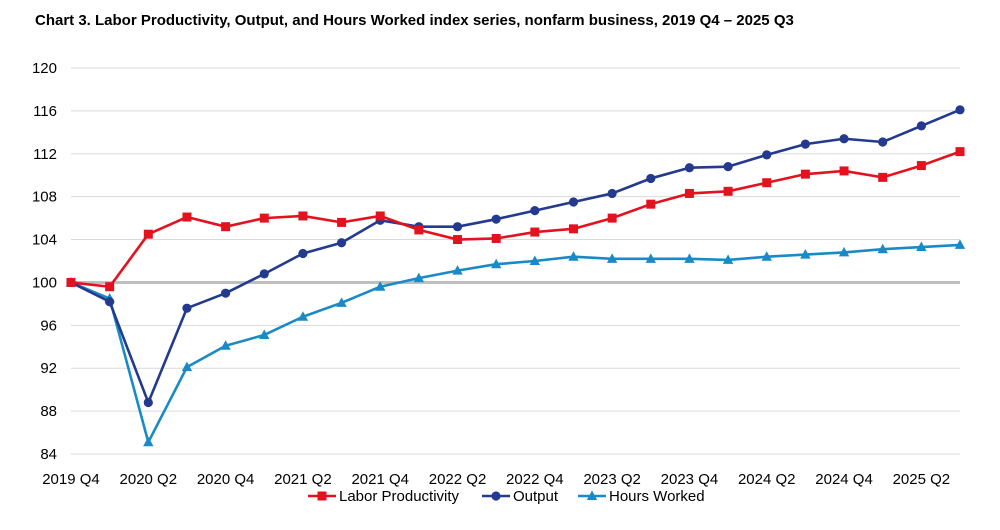 Image resolution: width=1000 pixels, height=530 pixels. I want to click on legend-labor-productivity-label: Labor Productivity, so click(399, 496).